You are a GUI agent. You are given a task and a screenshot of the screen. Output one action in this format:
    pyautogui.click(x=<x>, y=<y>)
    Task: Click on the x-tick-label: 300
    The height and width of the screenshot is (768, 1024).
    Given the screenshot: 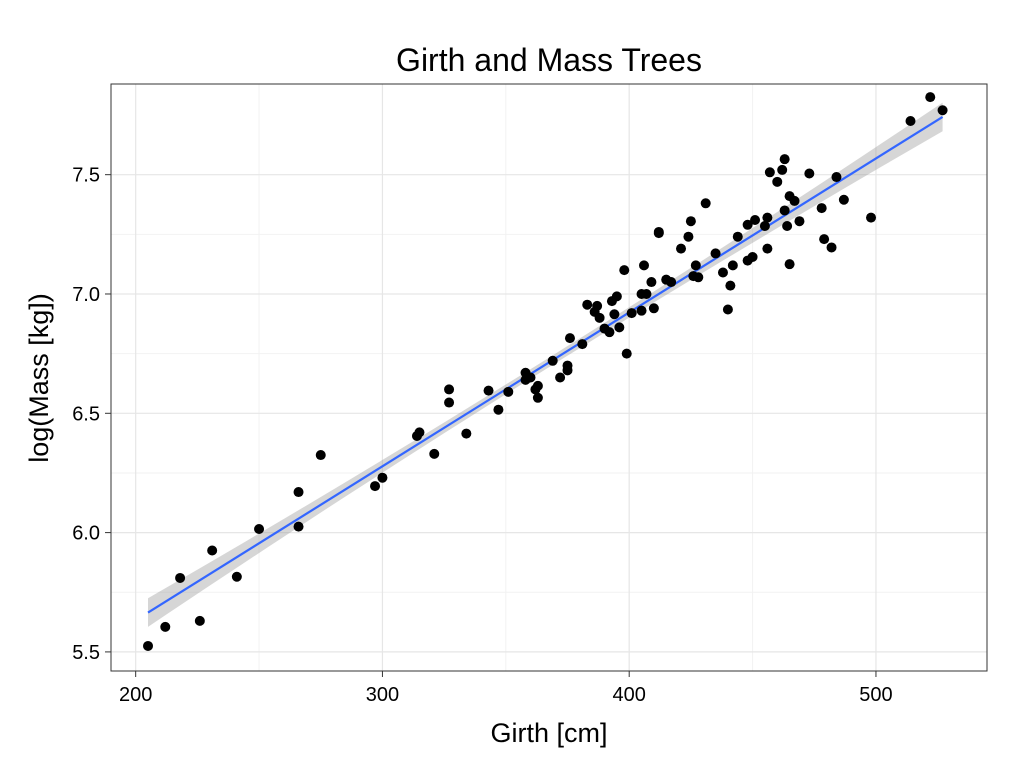 What is the action you would take?
    pyautogui.click(x=382, y=695)
    